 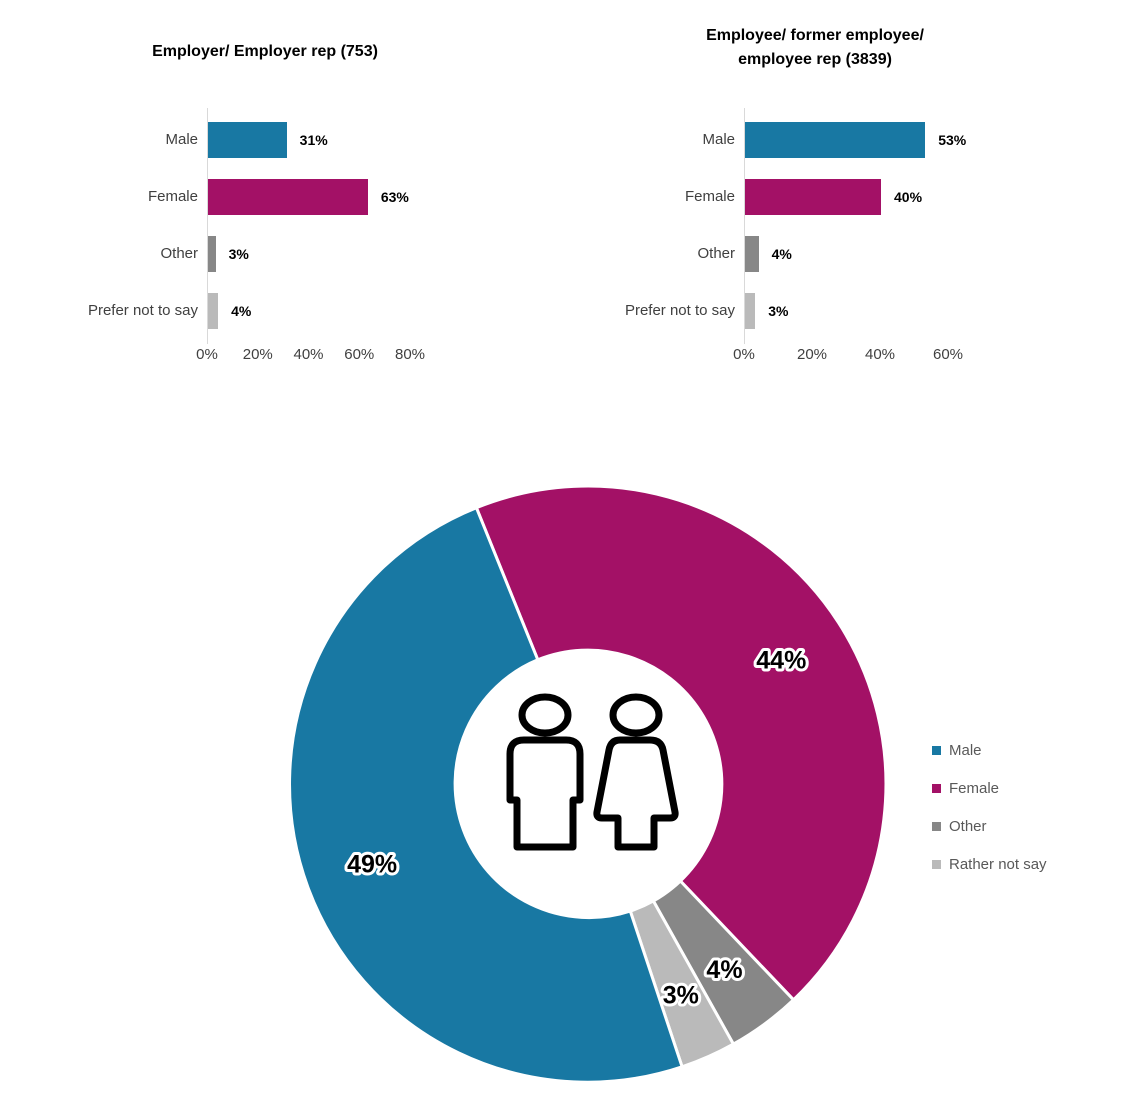 What do you see at coordinates (545, 715) in the screenshot?
I see `man-head` at bounding box center [545, 715].